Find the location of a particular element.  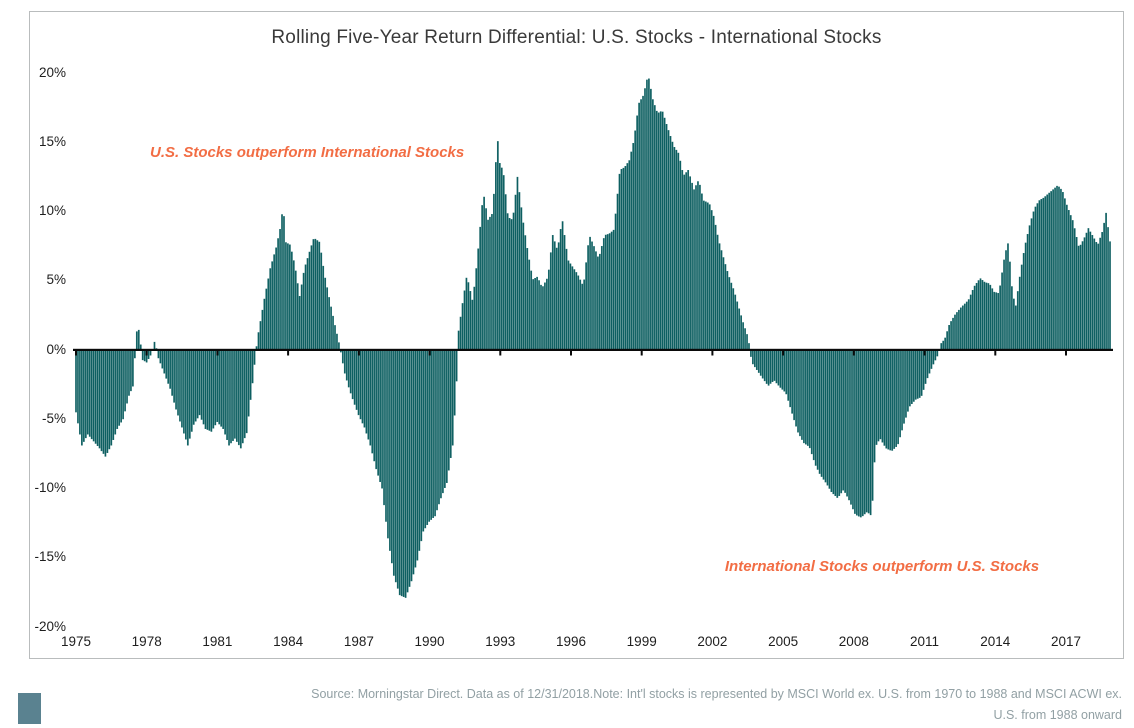

x-tick-label: 1987 is located at coordinates (358, 641).